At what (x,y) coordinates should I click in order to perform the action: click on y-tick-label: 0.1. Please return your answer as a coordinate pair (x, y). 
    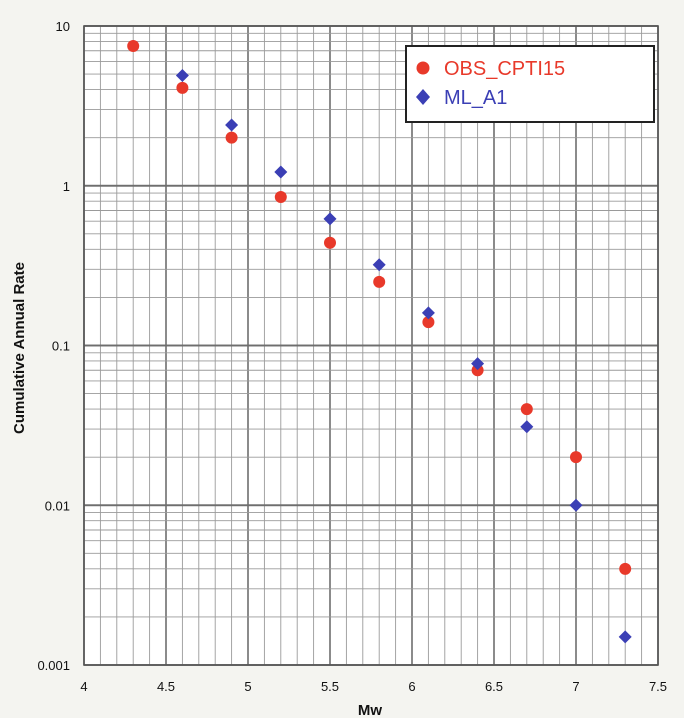
    Looking at the image, I should click on (61, 346).